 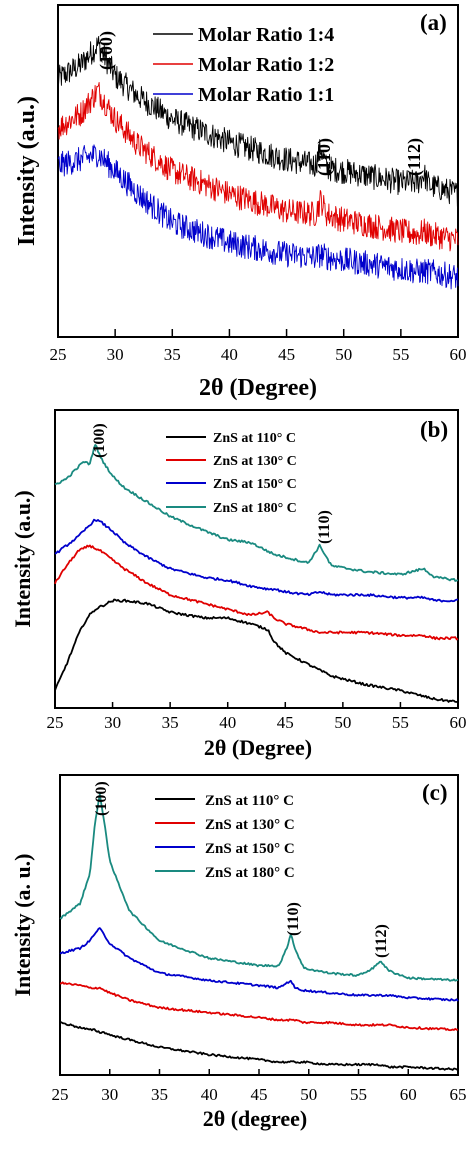 What do you see at coordinates (266, 35) in the screenshot?
I see `panel-a-legend-label-1: Molar Ratio 1:4` at bounding box center [266, 35].